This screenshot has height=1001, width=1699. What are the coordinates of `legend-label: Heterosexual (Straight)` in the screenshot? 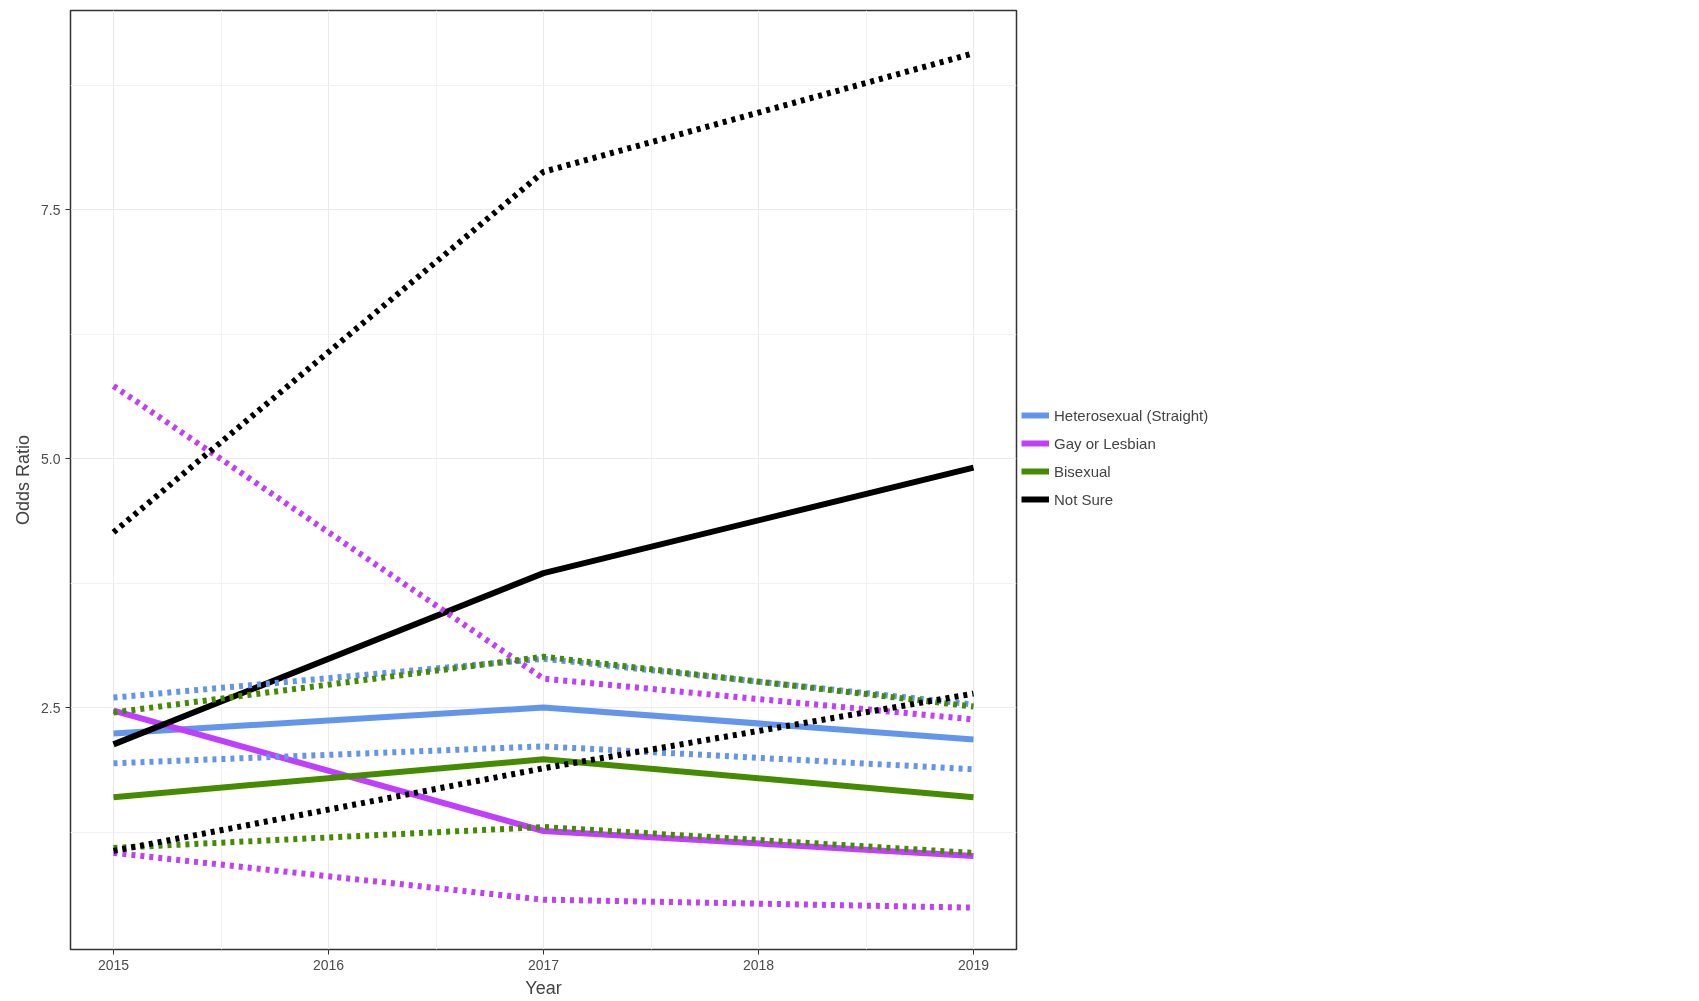 It's located at (1131, 415).